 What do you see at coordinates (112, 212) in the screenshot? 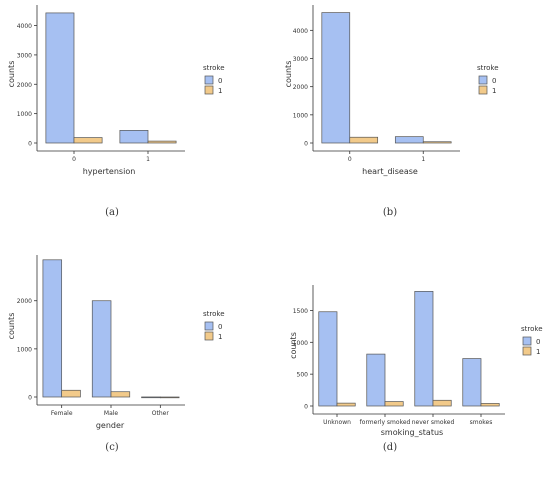
I see `panel-caption: (a)` at bounding box center [112, 212].